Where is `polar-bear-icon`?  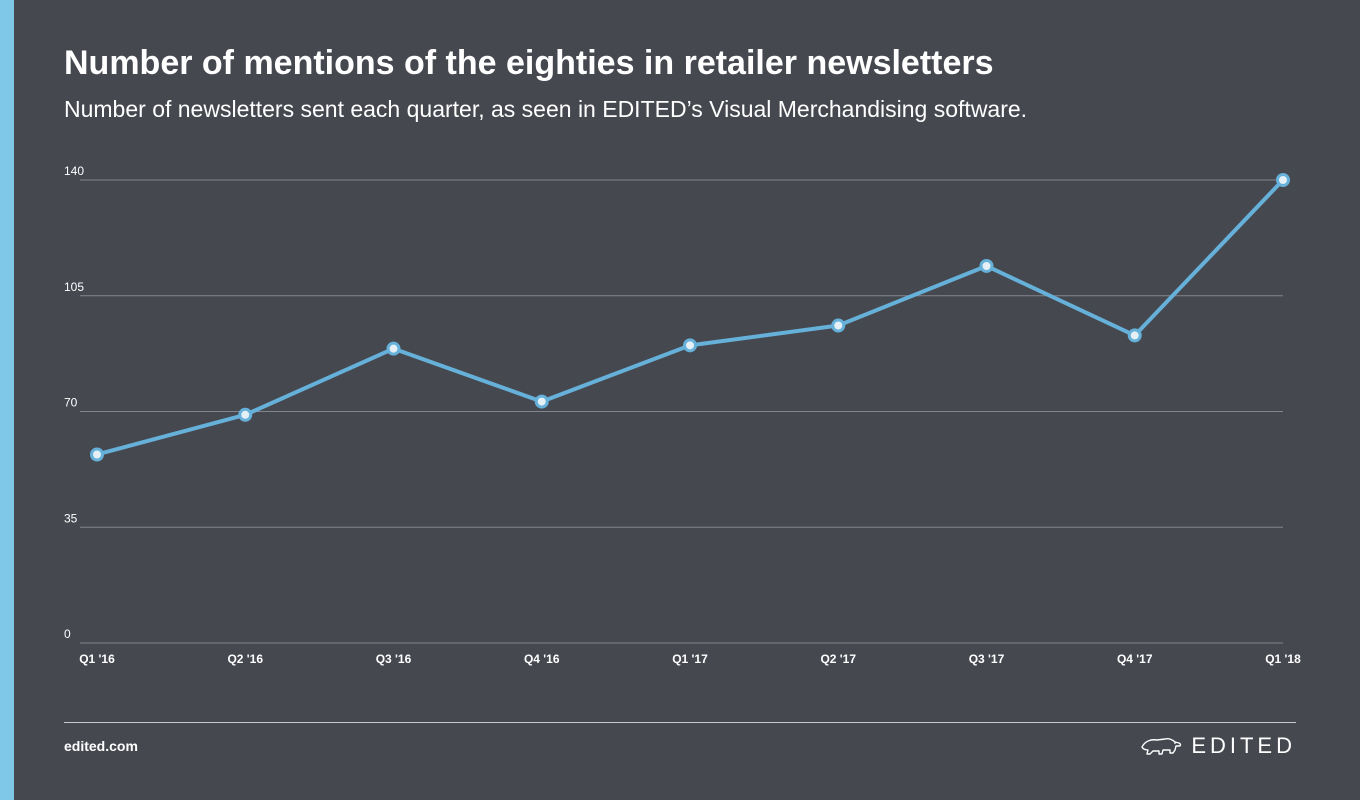
polar-bear-icon is located at coordinates (1161, 746).